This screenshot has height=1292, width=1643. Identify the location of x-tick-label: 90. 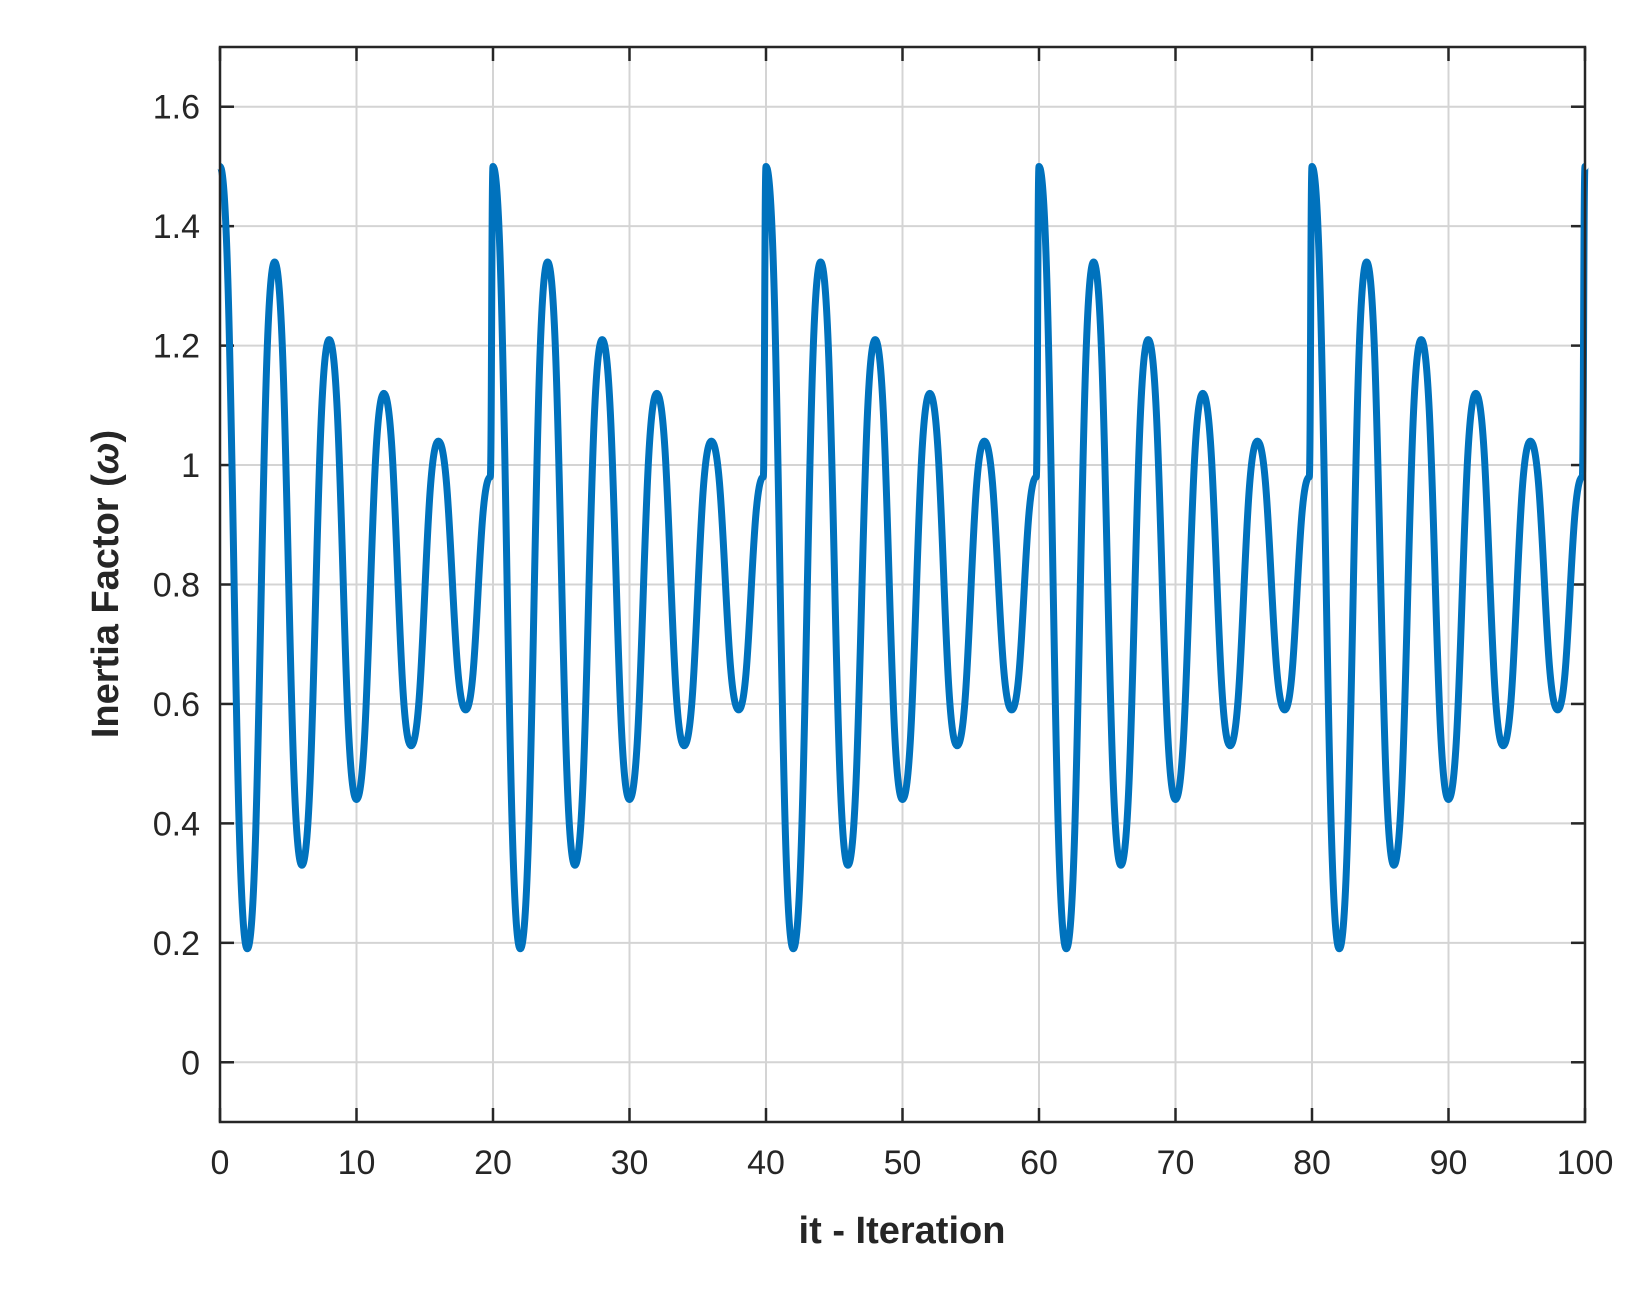
(1449, 1163).